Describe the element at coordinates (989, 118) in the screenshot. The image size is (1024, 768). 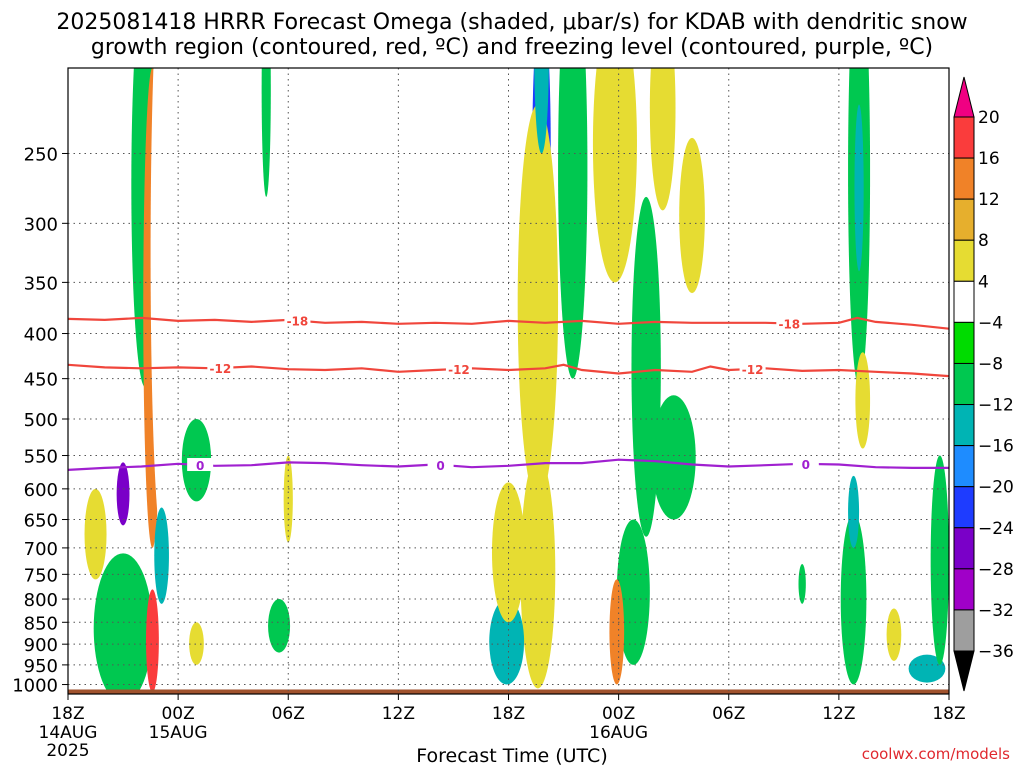
I see `colorbar-label: 20` at that location.